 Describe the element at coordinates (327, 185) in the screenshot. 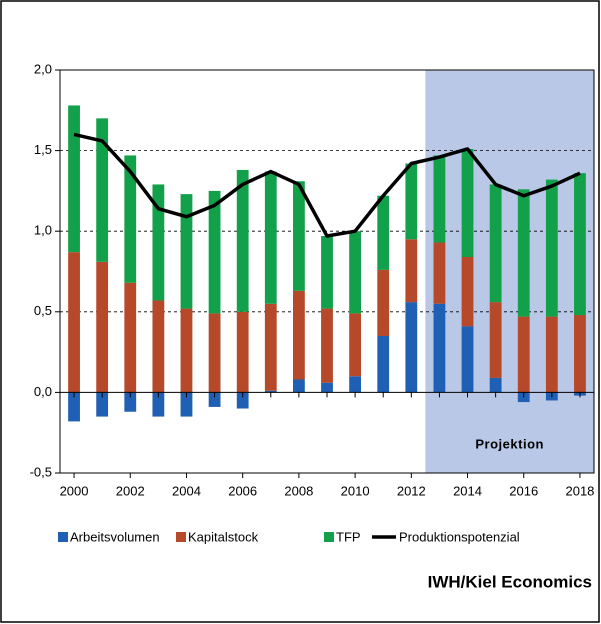

I see `line` at that location.